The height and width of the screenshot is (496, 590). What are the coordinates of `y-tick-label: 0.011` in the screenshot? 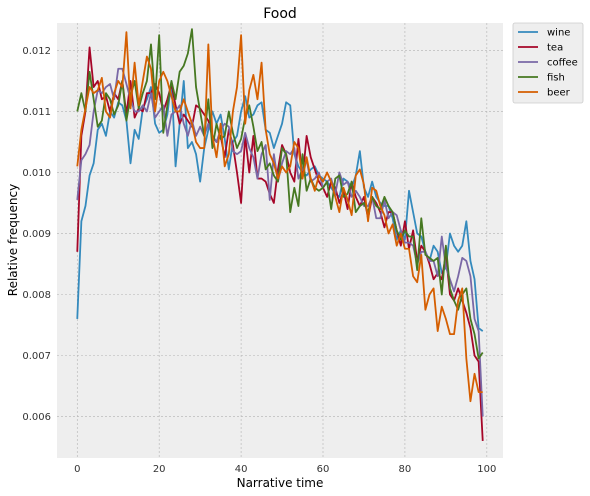 It's located at (36, 112).